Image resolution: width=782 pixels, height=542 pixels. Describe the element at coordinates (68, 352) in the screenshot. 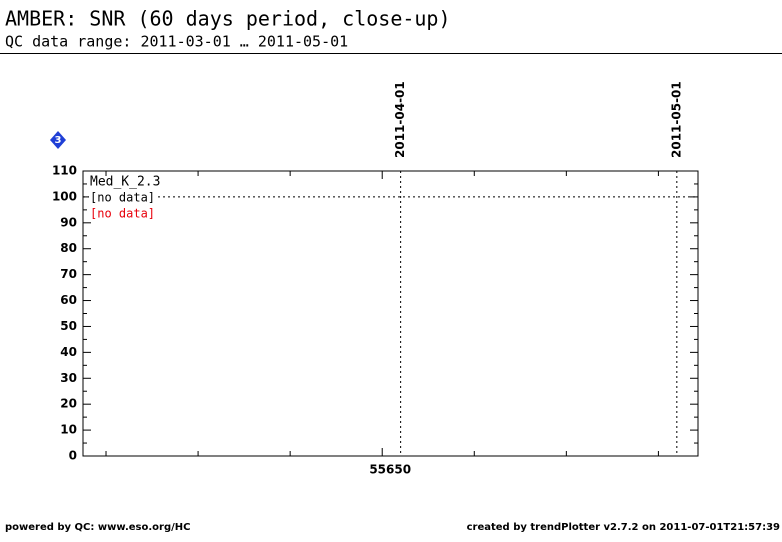

I see `y-tick-label: 40` at that location.